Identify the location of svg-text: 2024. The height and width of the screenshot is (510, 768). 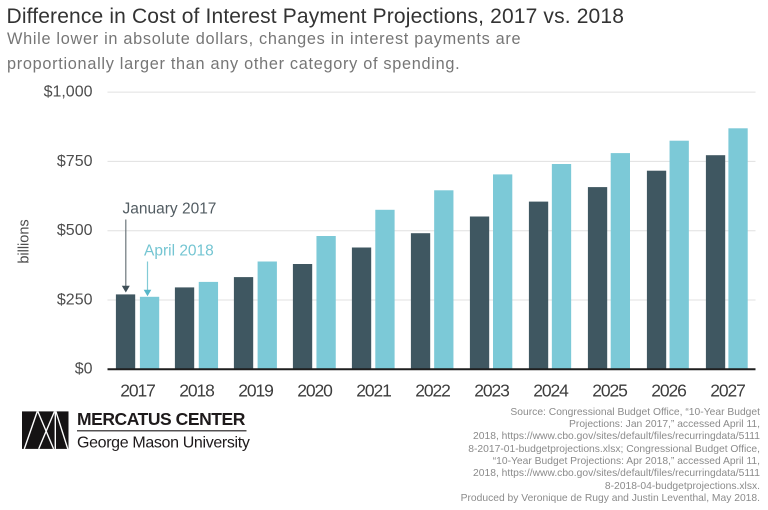
(551, 391).